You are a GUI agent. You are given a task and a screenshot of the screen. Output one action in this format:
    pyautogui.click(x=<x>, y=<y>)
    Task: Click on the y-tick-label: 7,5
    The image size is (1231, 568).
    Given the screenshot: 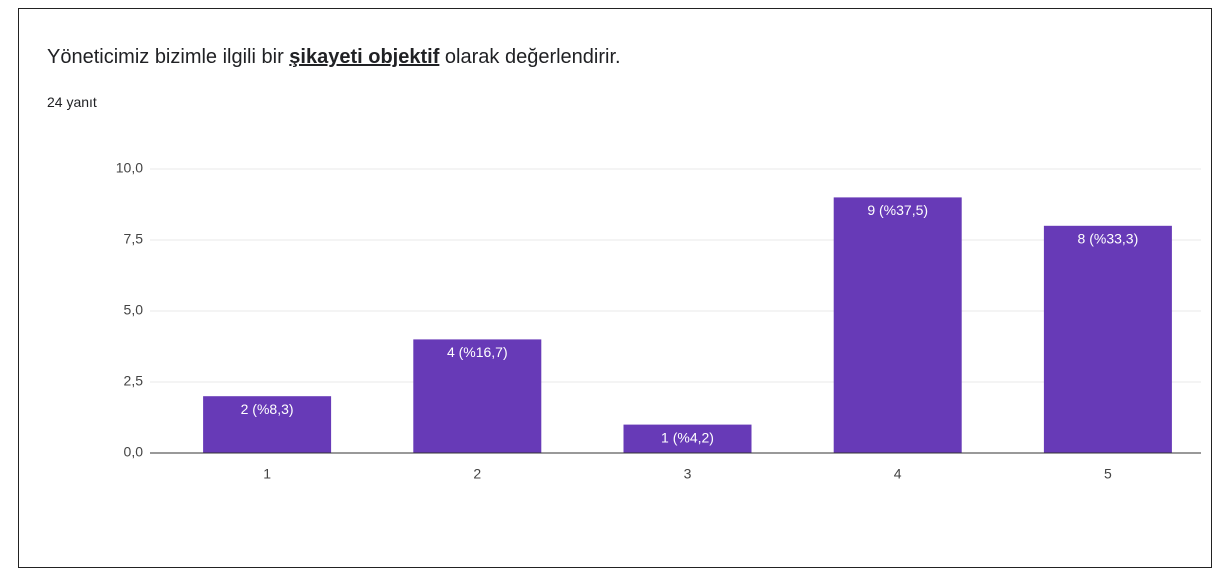 What is the action you would take?
    pyautogui.click(x=134, y=239)
    